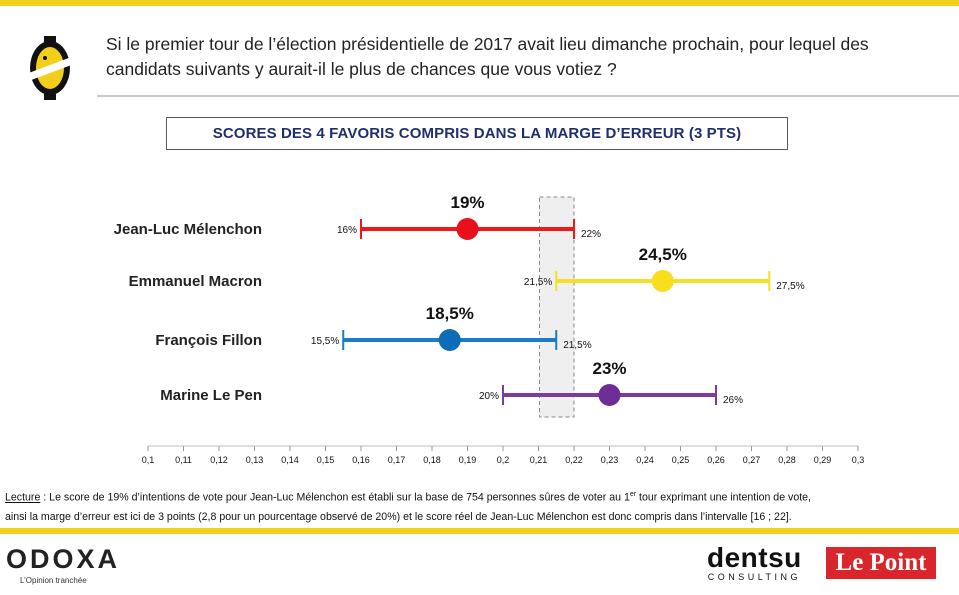  What do you see at coordinates (208, 340) in the screenshot?
I see `candidate-name: François Fillon` at bounding box center [208, 340].